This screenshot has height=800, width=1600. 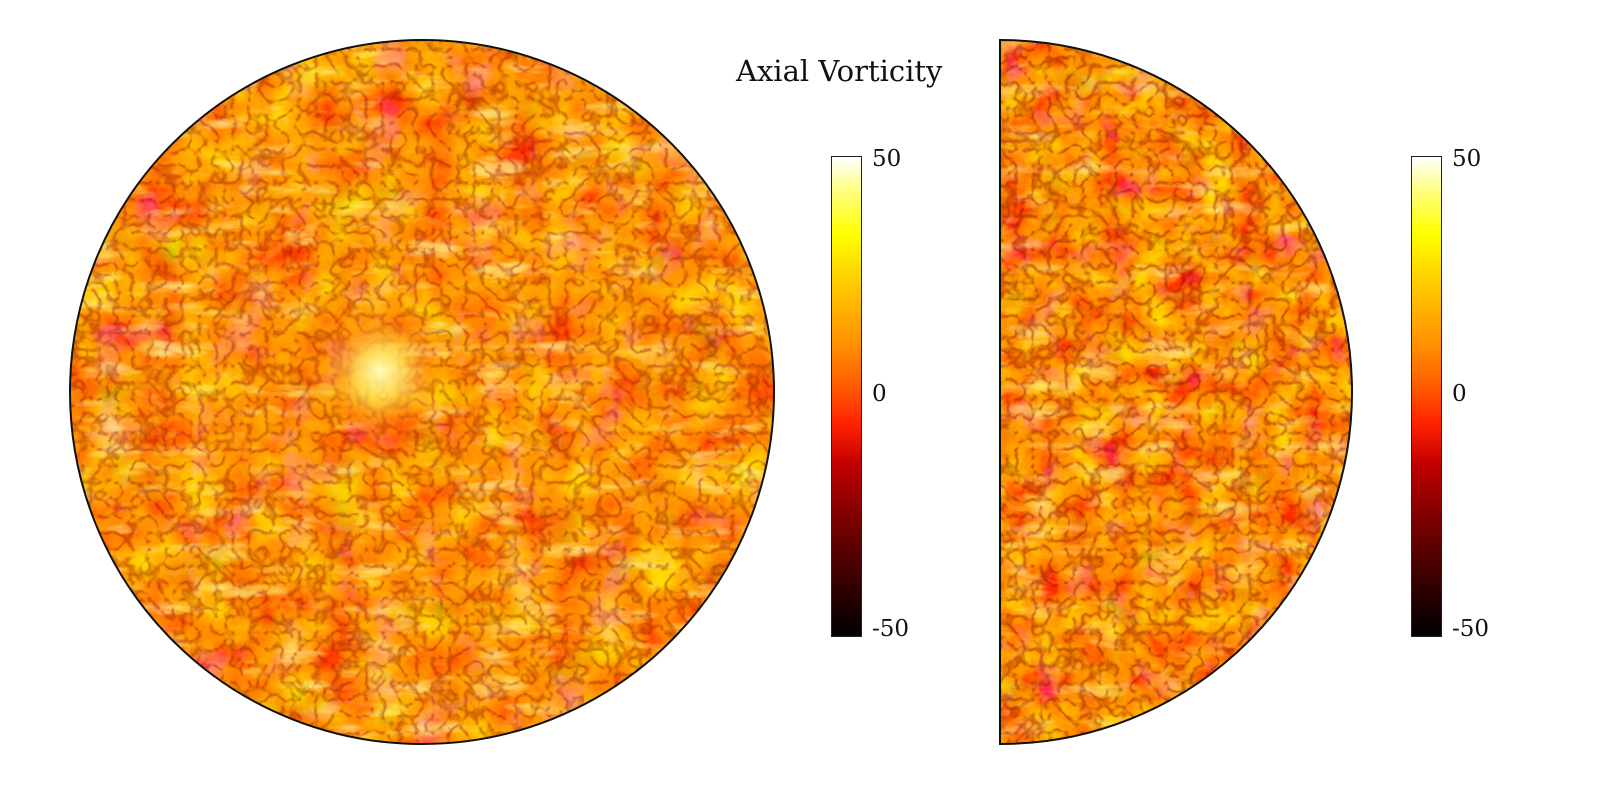 I want to click on colorbar-right-mid-label: 0, so click(x=1459, y=394).